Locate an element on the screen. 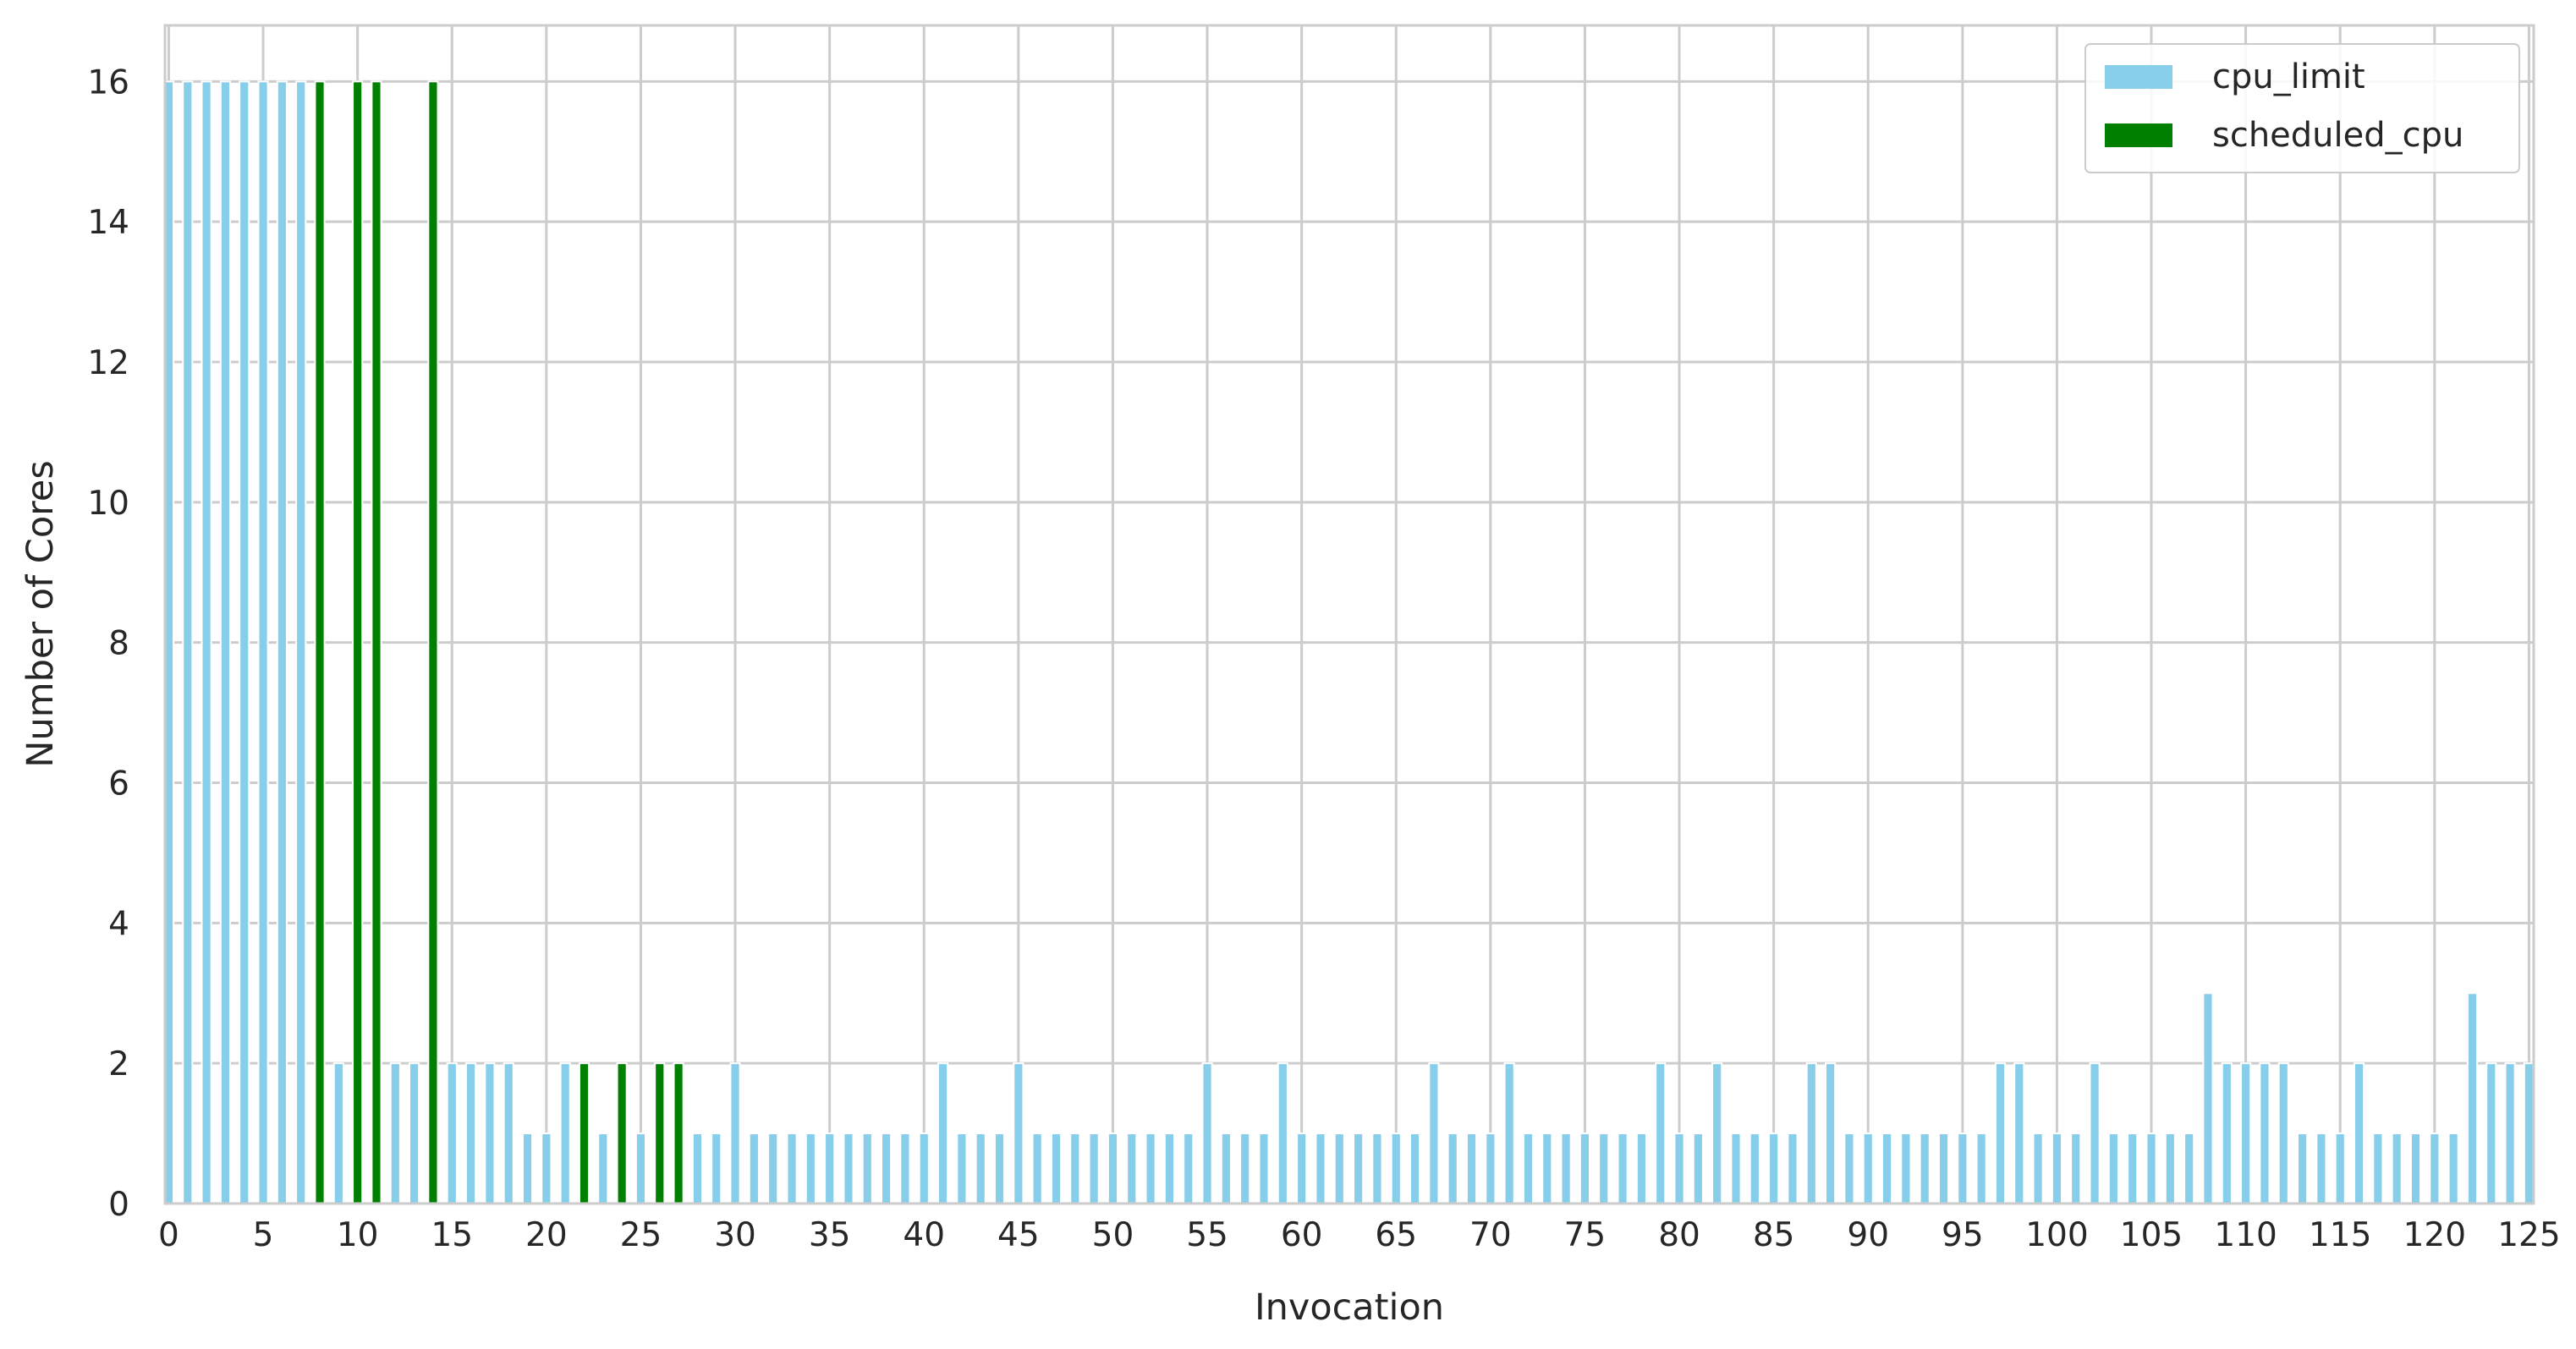 This screenshot has width=2576, height=1349. legend-label-cpu-limit: cpu_limit is located at coordinates (2288, 77).